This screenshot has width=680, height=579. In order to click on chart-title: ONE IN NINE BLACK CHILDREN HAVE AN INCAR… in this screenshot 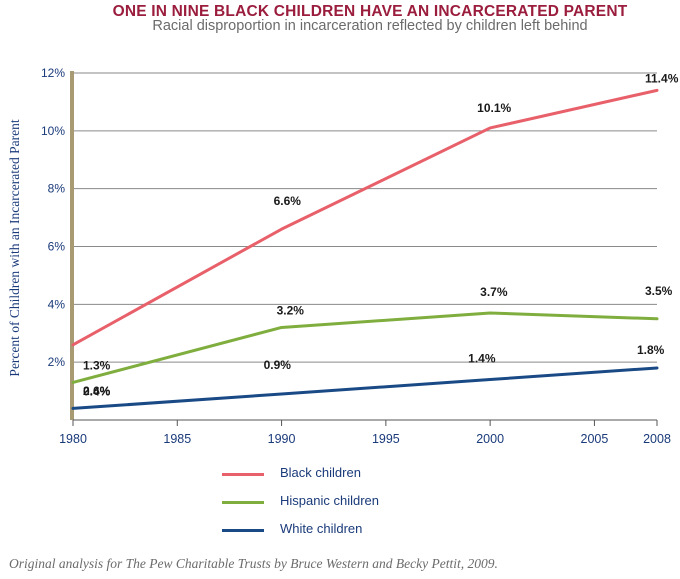, I will do `click(370, 11)`.